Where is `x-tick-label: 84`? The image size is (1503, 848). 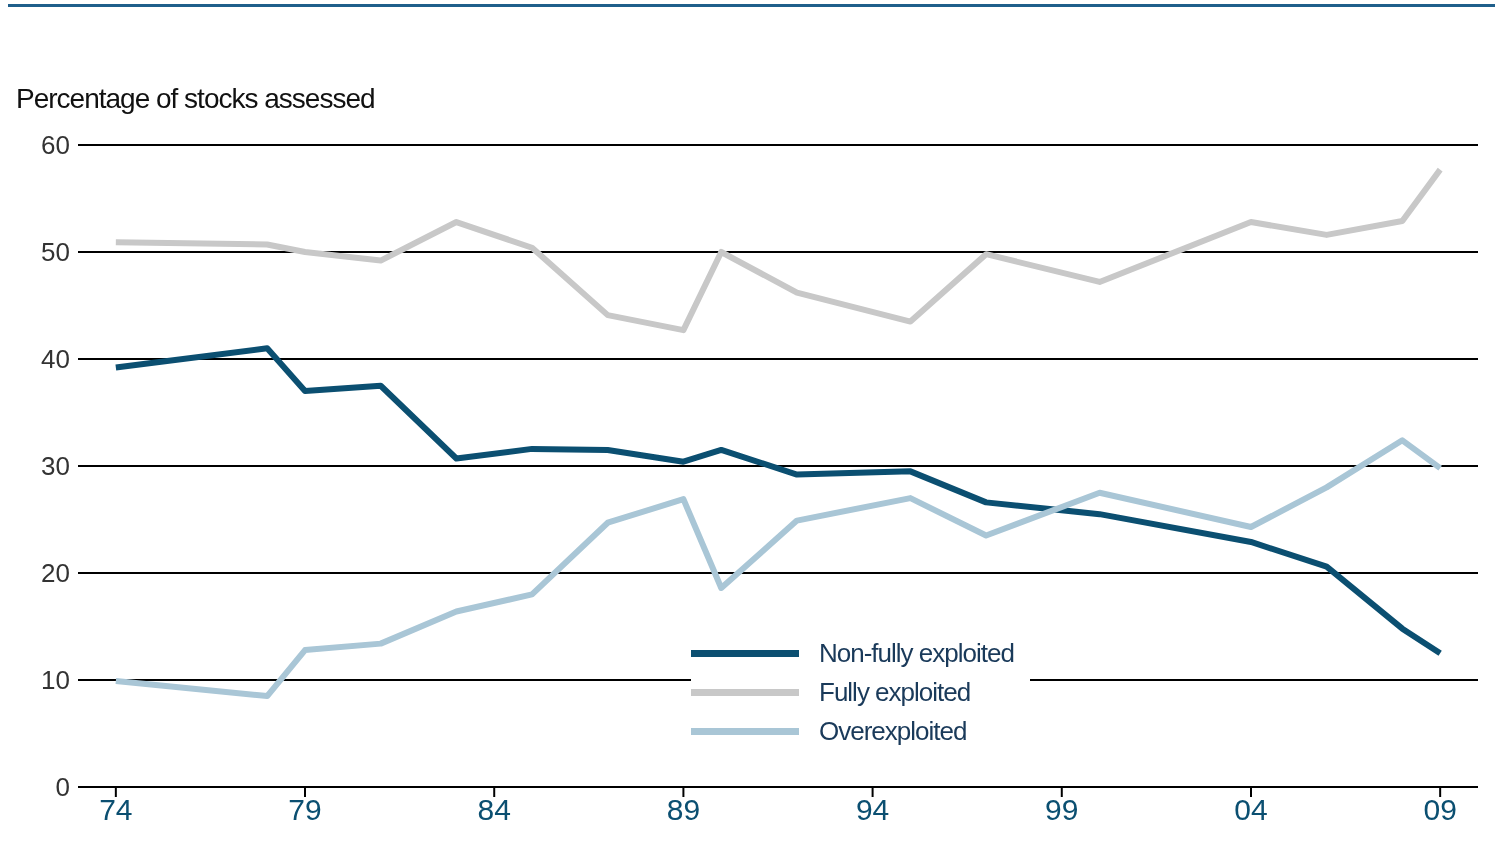 x-tick-label: 84 is located at coordinates (494, 810).